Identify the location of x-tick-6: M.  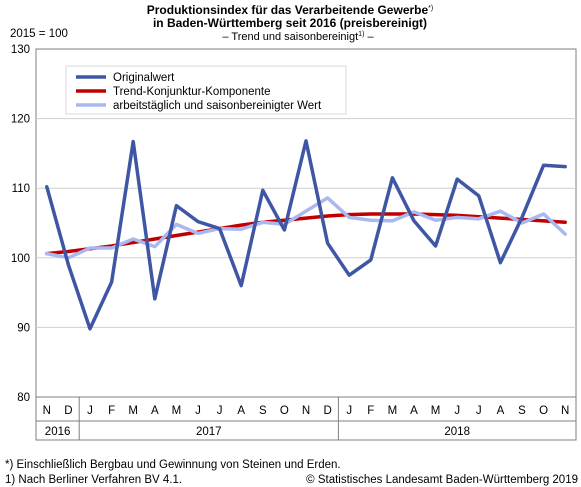
(177, 411).